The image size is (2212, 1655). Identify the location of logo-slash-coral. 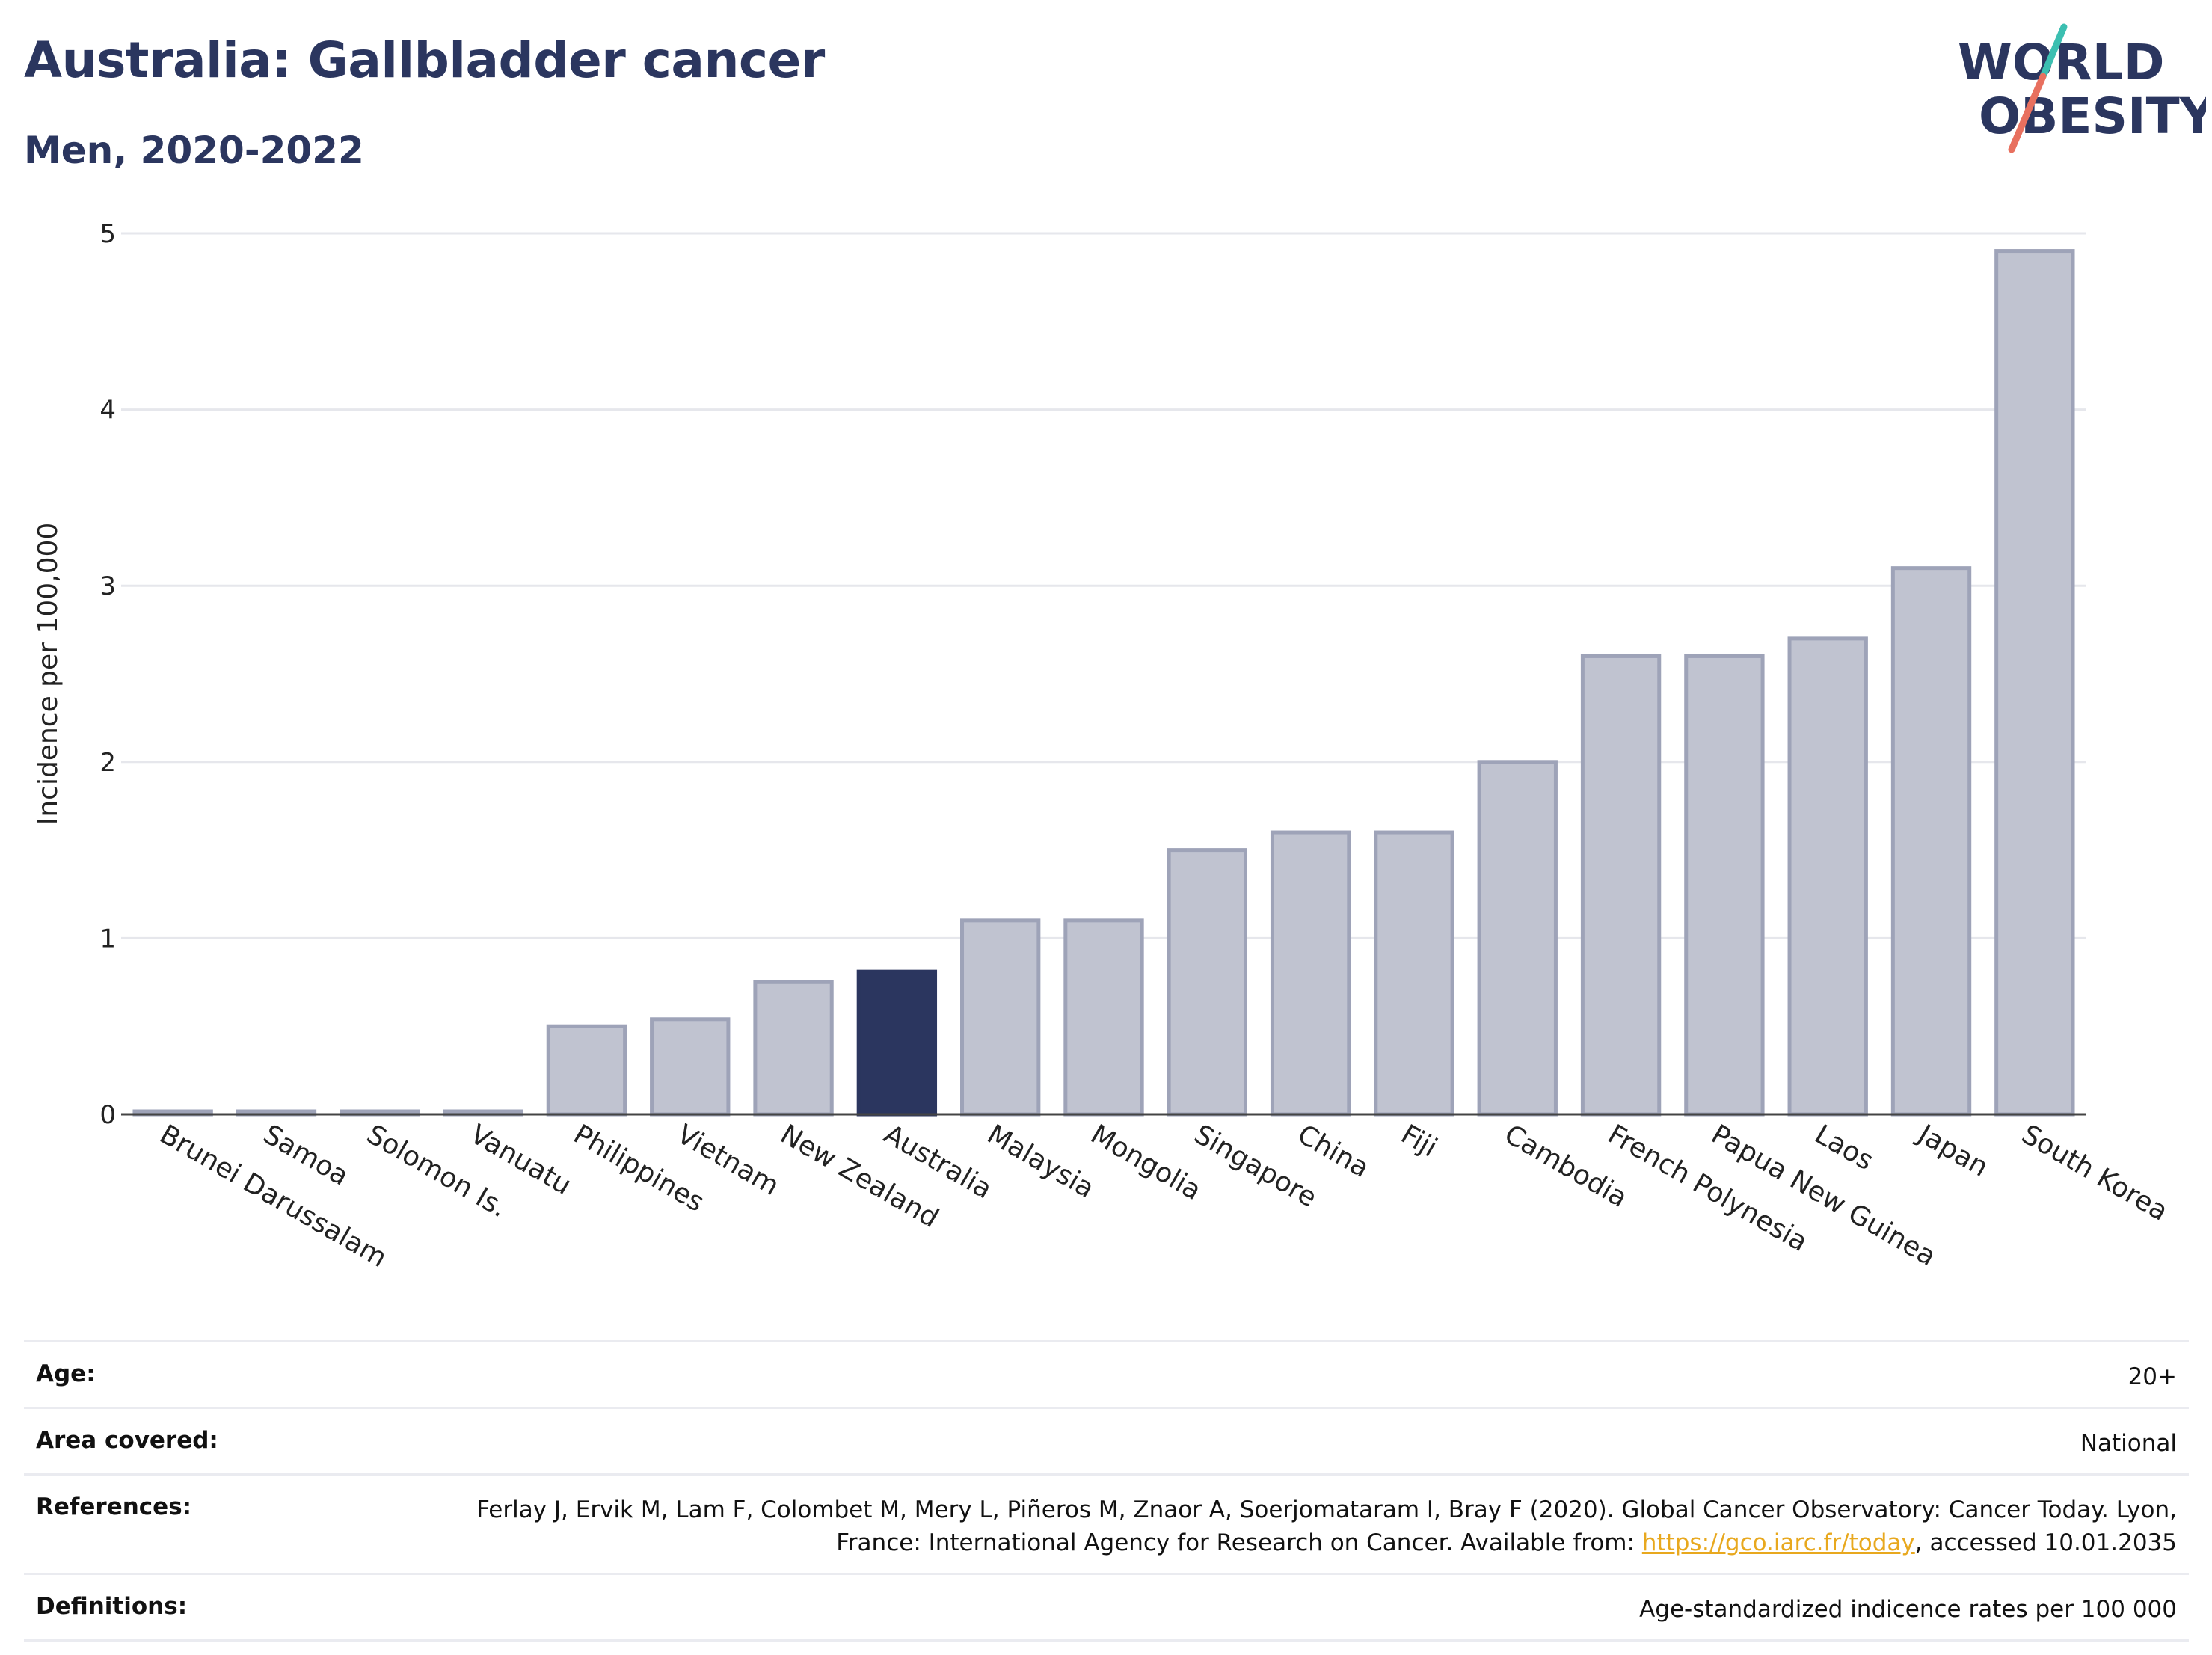
(2027, 113).